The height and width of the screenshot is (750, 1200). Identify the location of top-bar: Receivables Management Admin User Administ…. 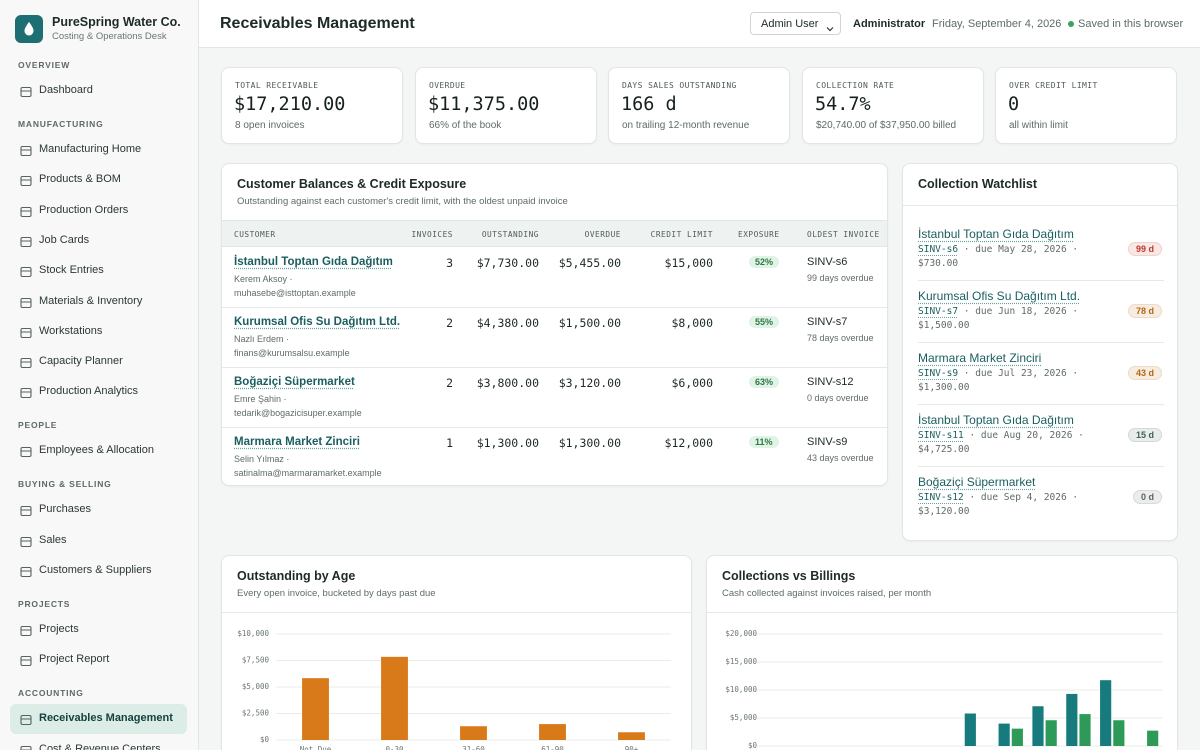
(699, 24).